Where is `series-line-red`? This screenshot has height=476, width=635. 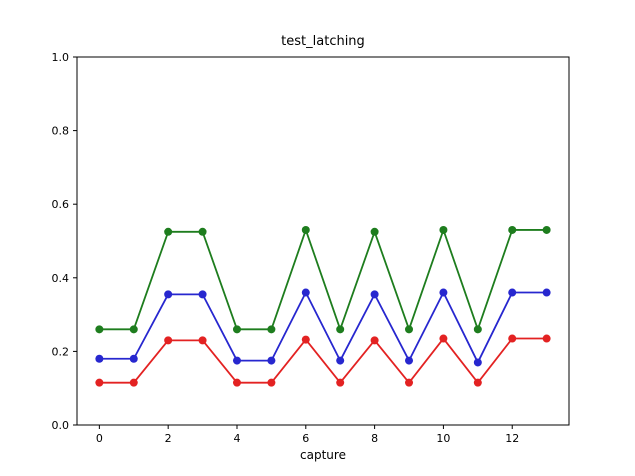
series-line-red is located at coordinates (323, 360).